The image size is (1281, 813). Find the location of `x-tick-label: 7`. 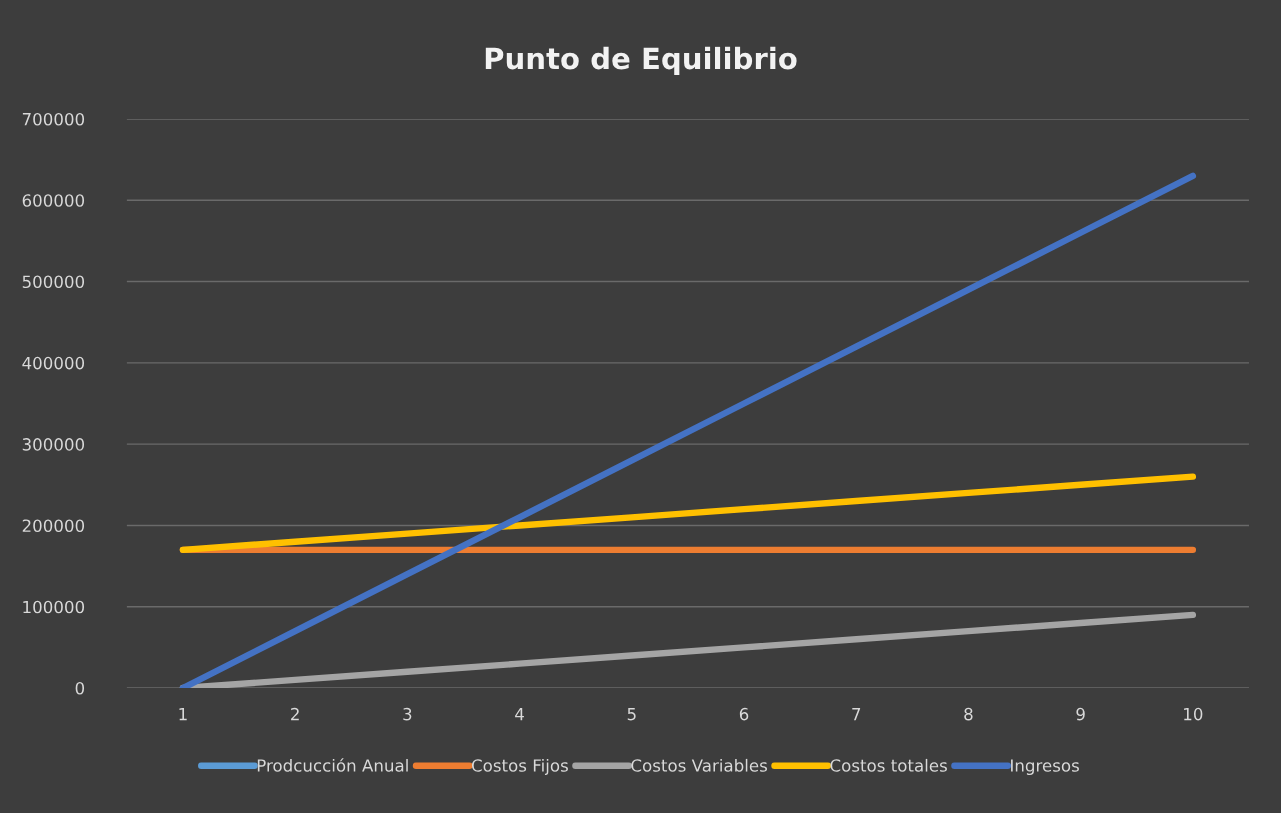

x-tick-label: 7 is located at coordinates (856, 714).